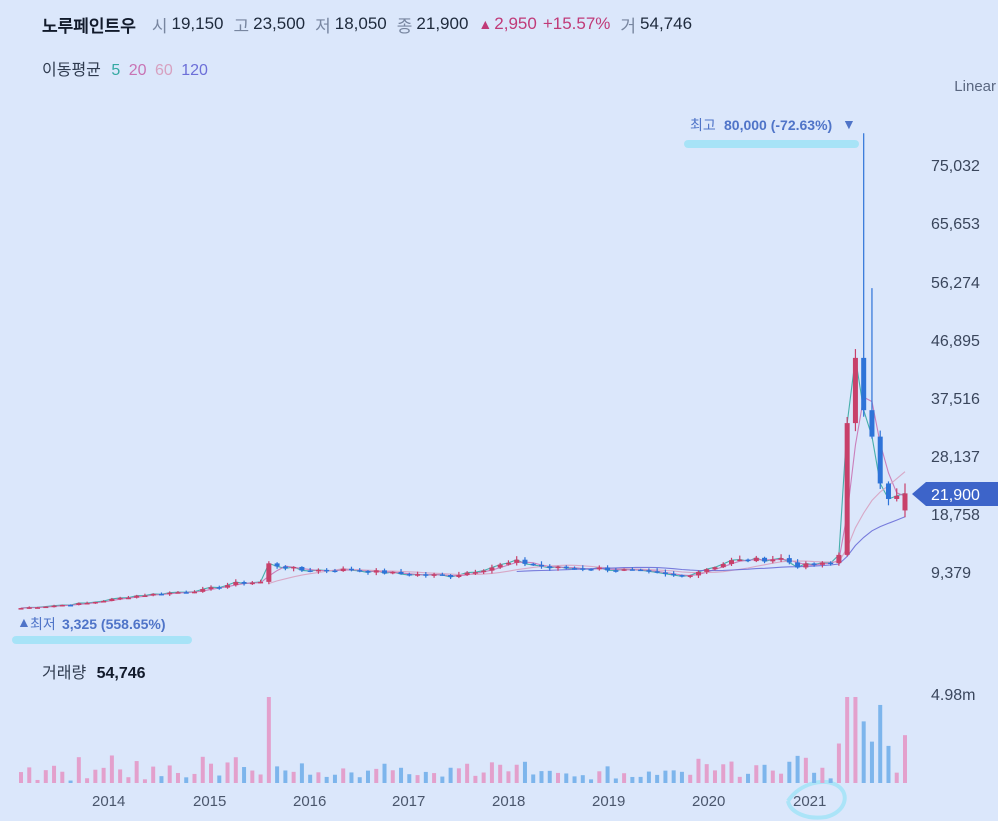 Image resolution: width=998 pixels, height=821 pixels. I want to click on max-annotation: 최고 80,000 (-72.63%) ▼, so click(773, 124).